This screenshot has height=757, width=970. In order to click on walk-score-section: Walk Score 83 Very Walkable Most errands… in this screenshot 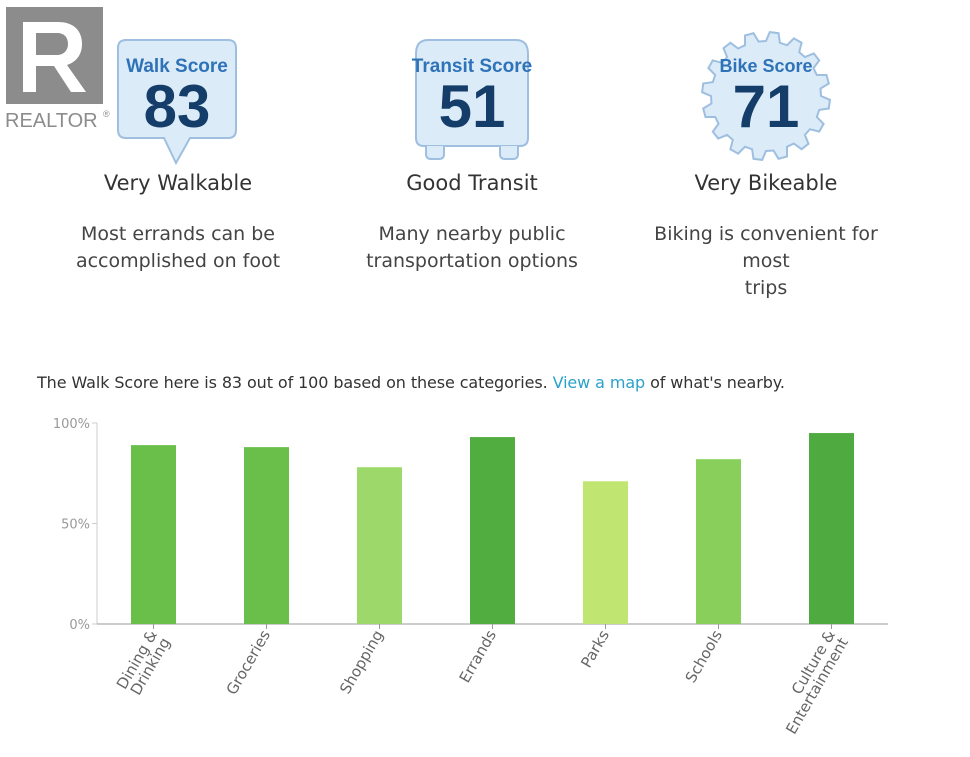, I will do `click(178, 145)`.